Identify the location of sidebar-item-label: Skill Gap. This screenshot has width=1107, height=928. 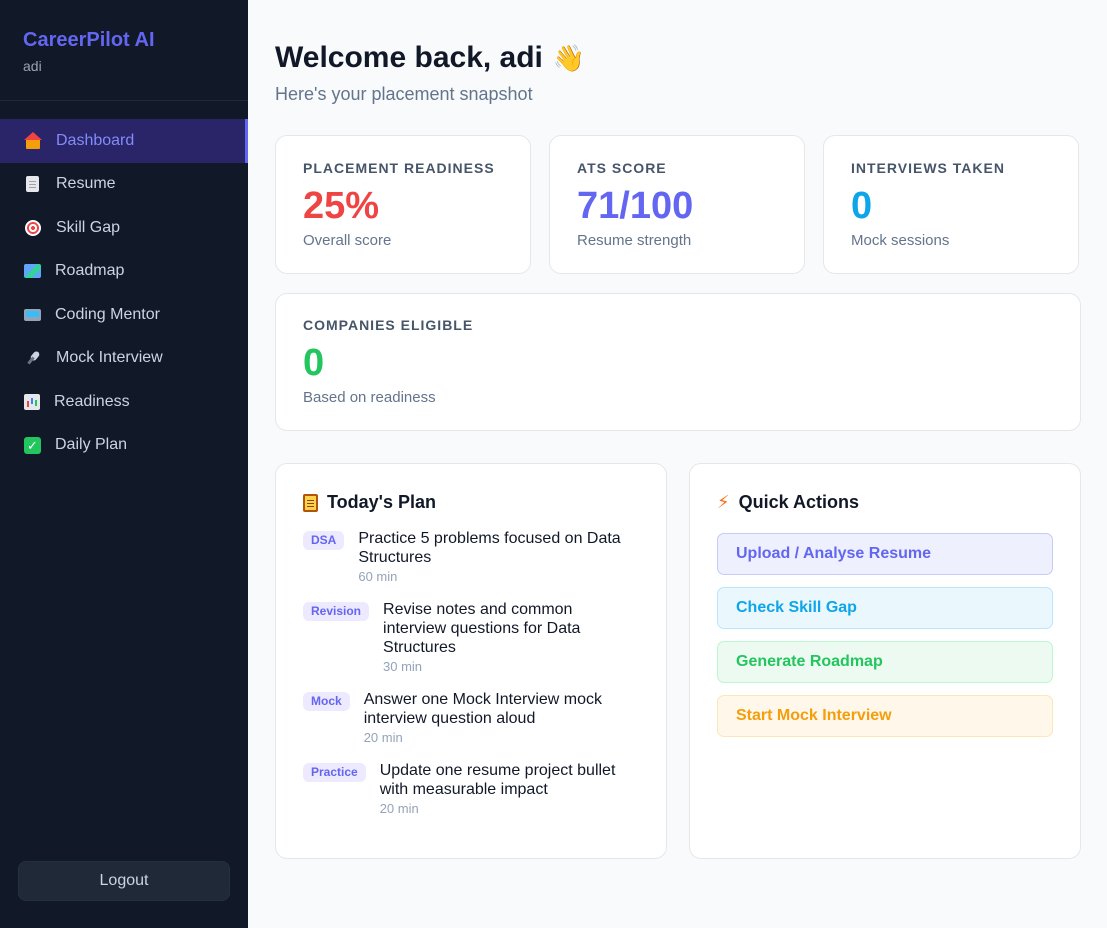
(88, 227).